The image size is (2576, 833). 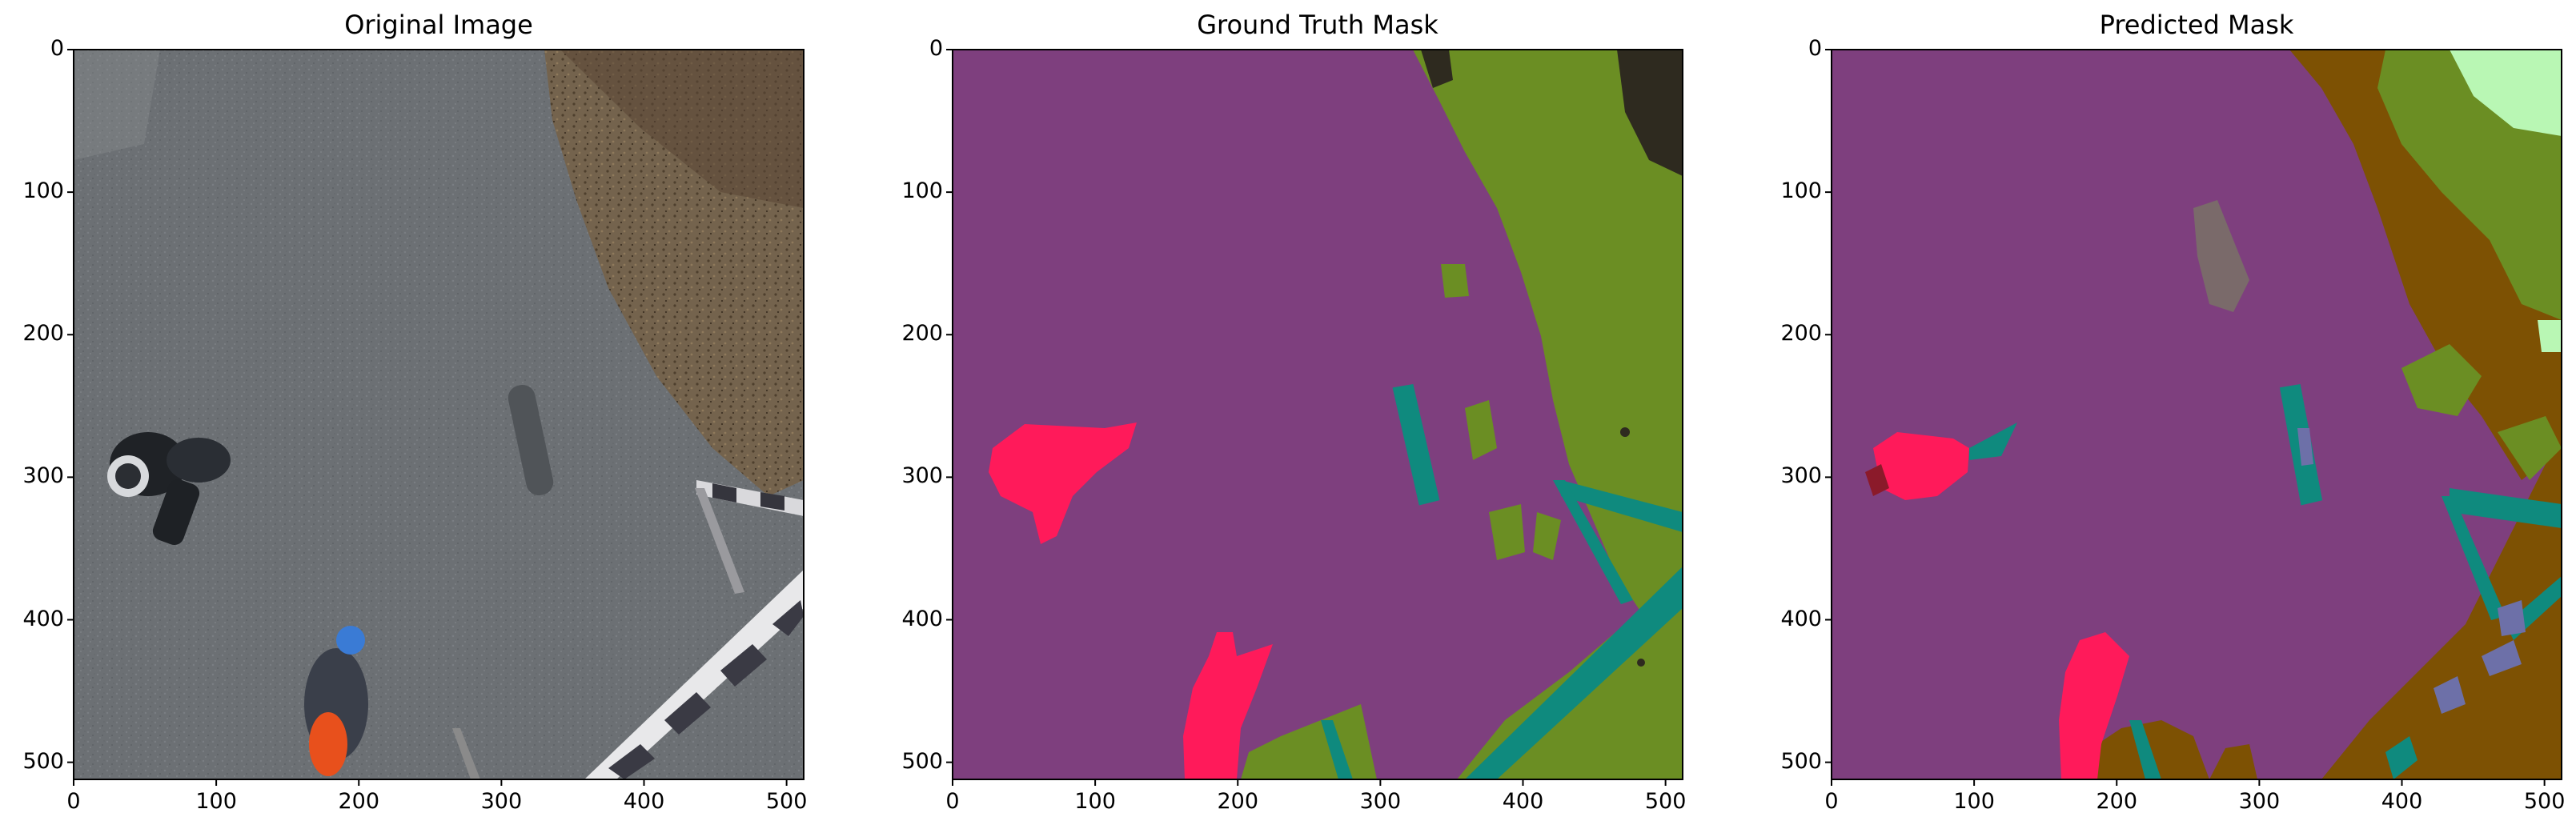 I want to click on barrier-stripe, so click(x=694, y=674).